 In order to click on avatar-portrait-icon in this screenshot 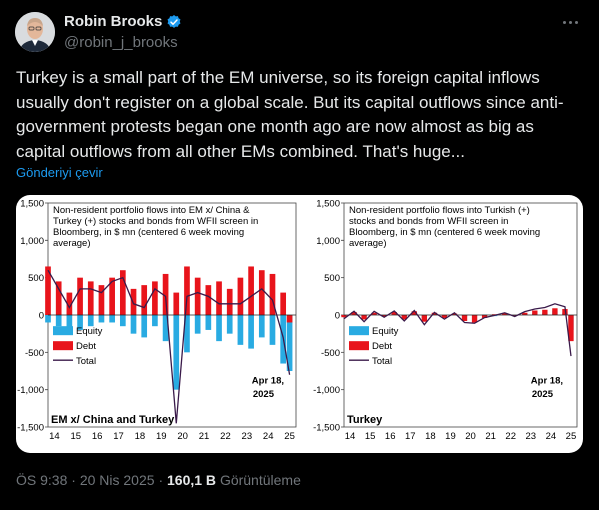, I will do `click(35, 32)`.